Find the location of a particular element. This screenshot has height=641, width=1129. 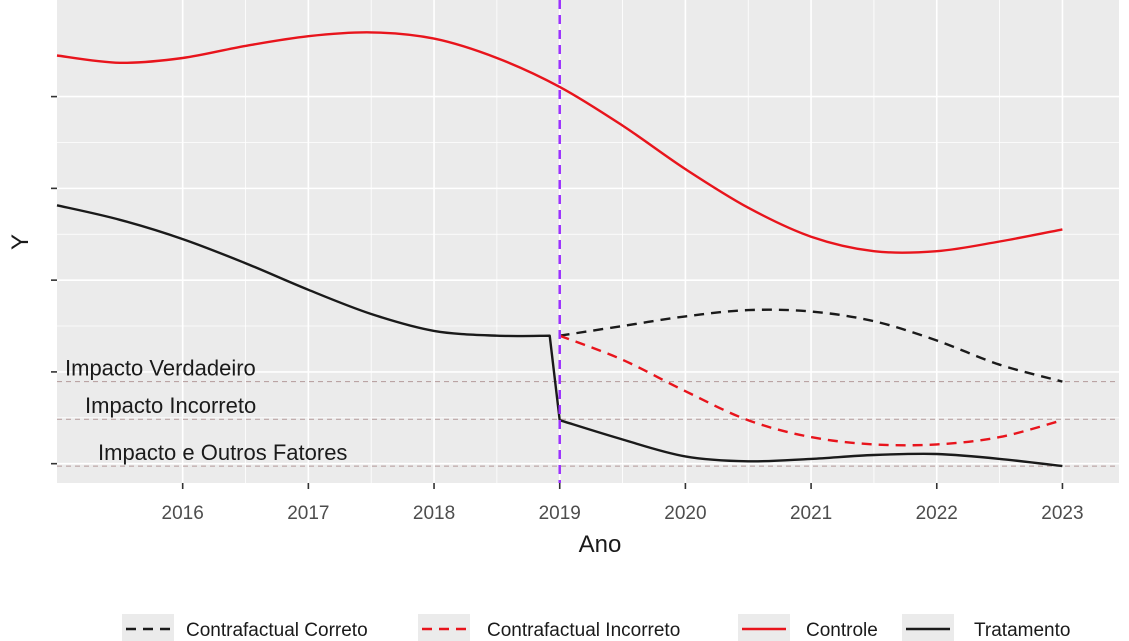

y-axis-title: Y is located at coordinates (20, 242).